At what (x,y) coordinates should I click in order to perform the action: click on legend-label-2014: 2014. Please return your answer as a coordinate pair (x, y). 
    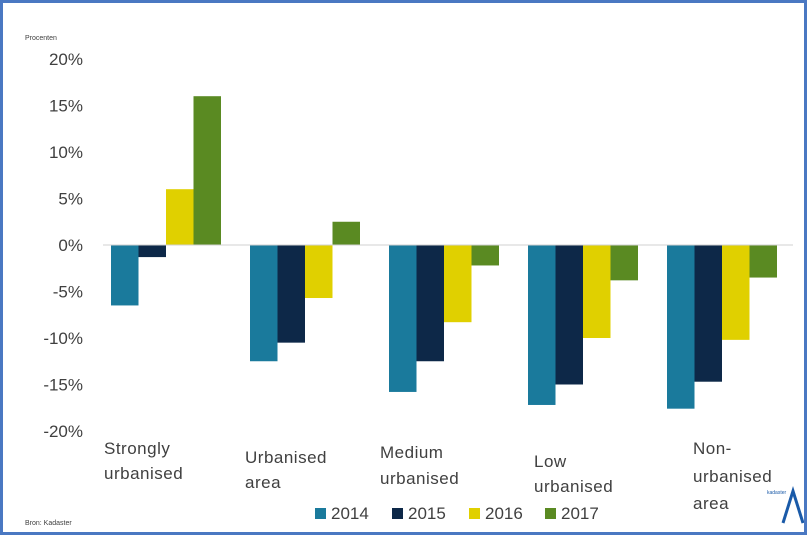
    Looking at the image, I should click on (350, 513).